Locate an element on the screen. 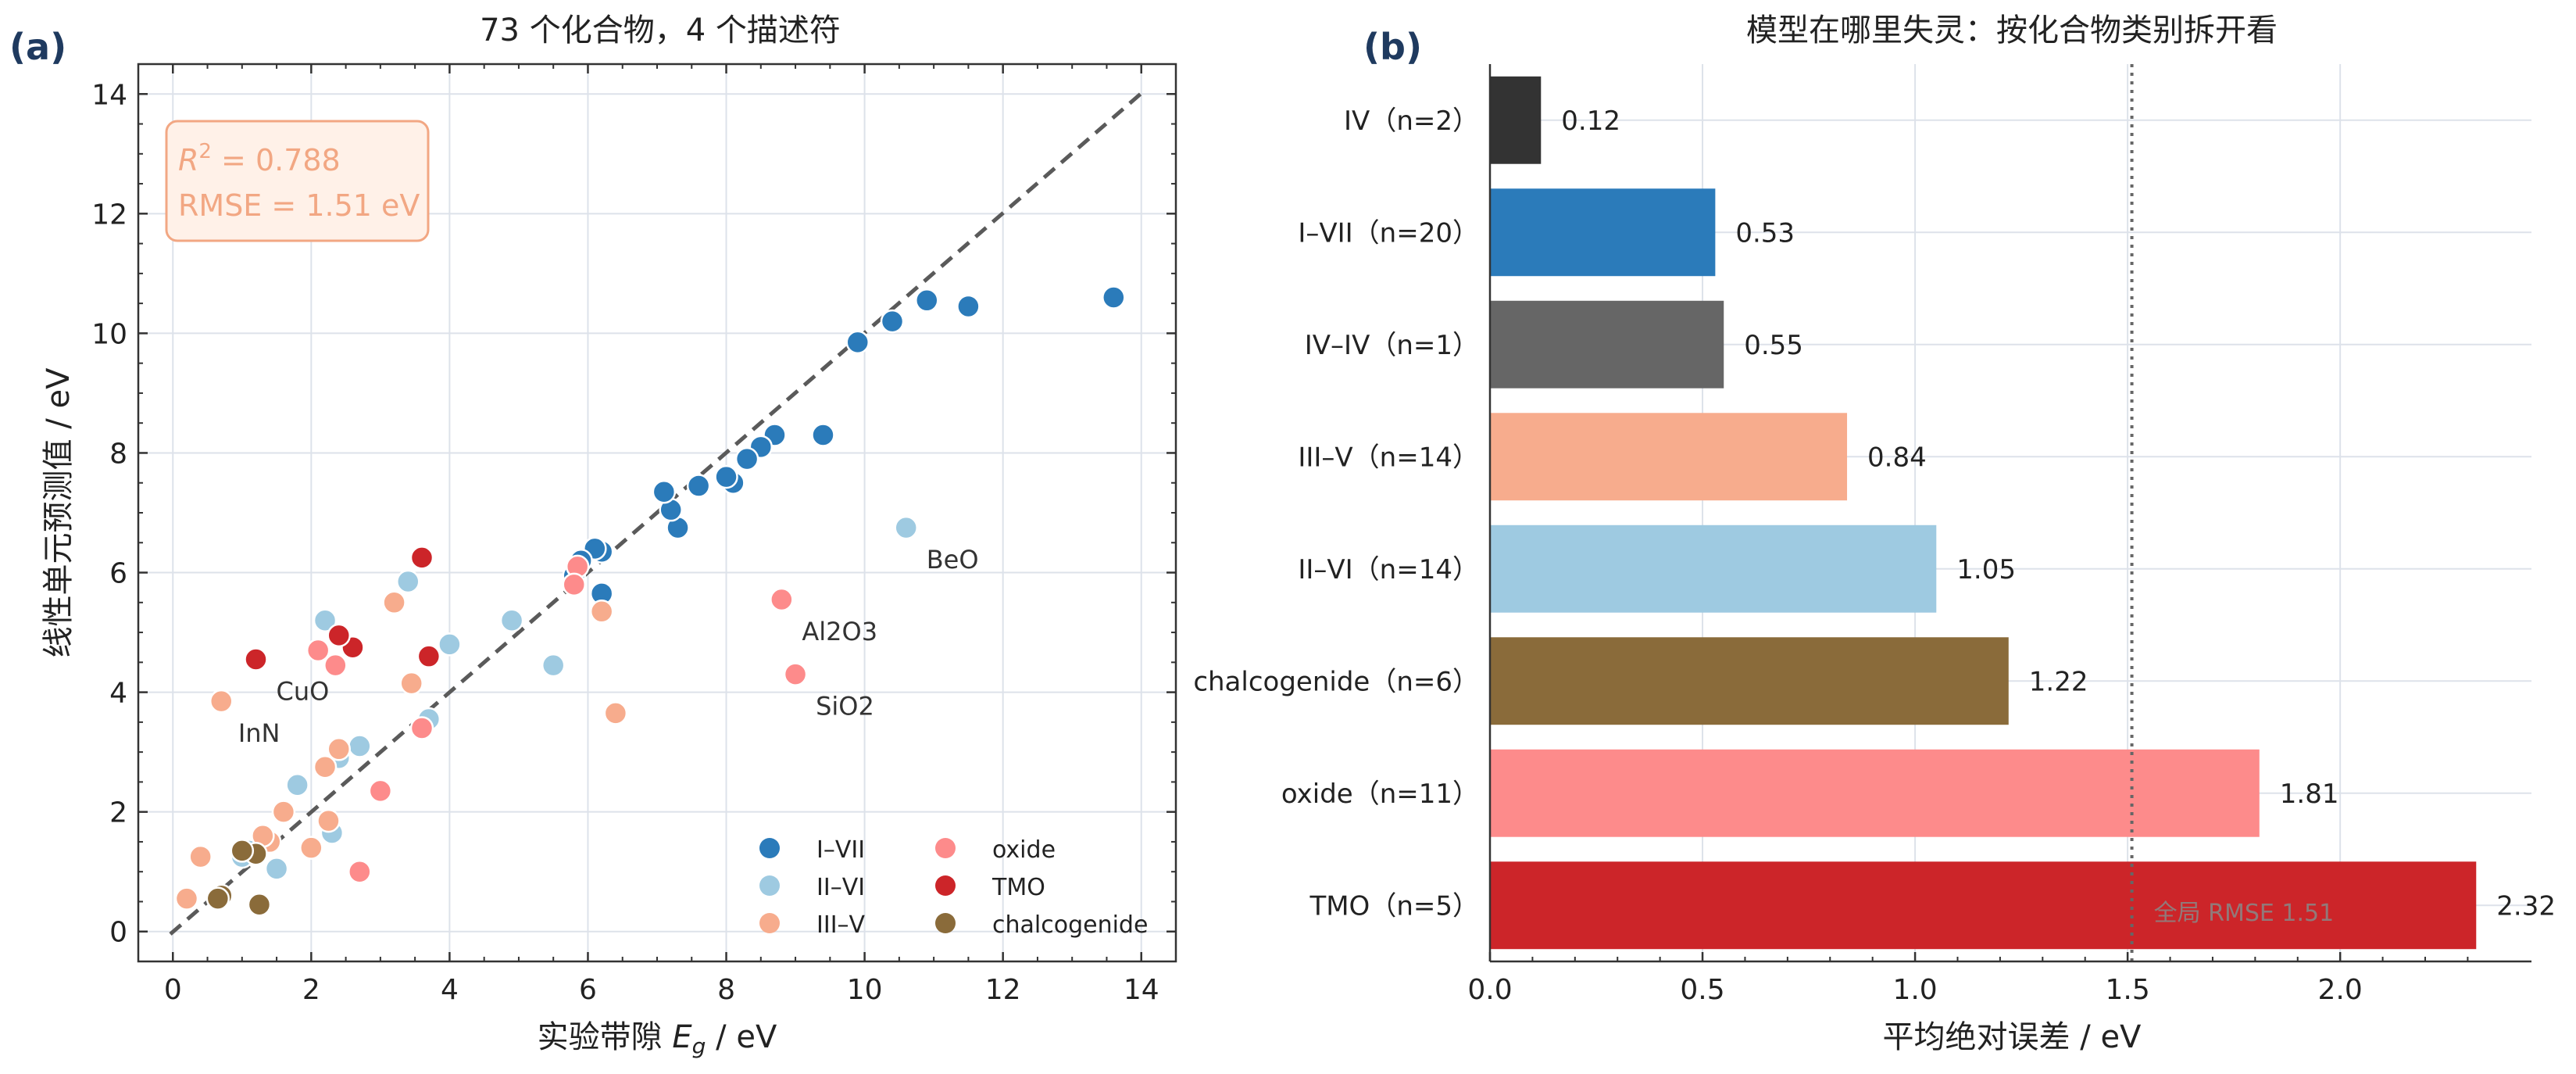  legend-label: III–V is located at coordinates (841, 925).